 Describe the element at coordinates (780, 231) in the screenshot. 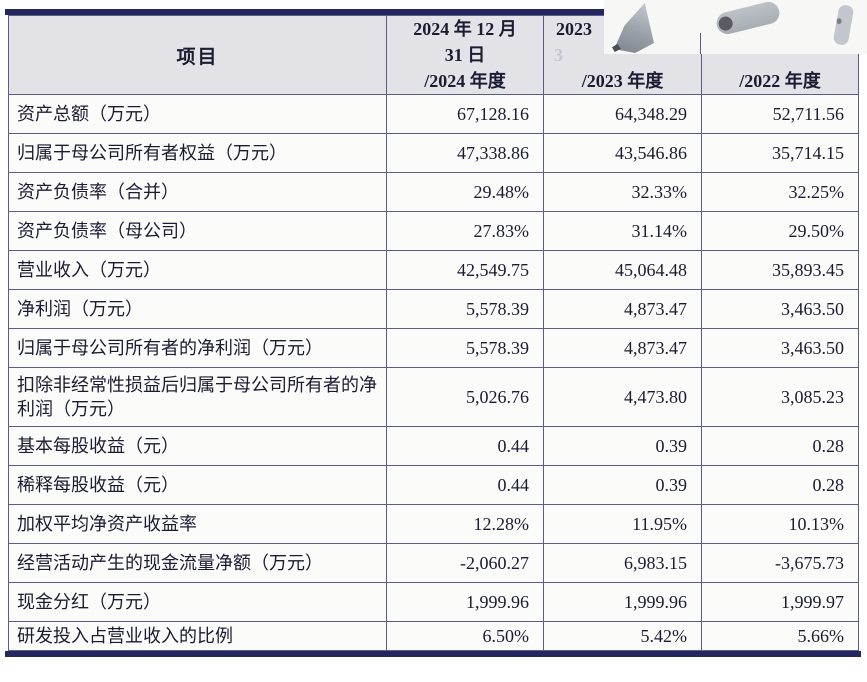

I see `cell-2022: 29.50%` at that location.